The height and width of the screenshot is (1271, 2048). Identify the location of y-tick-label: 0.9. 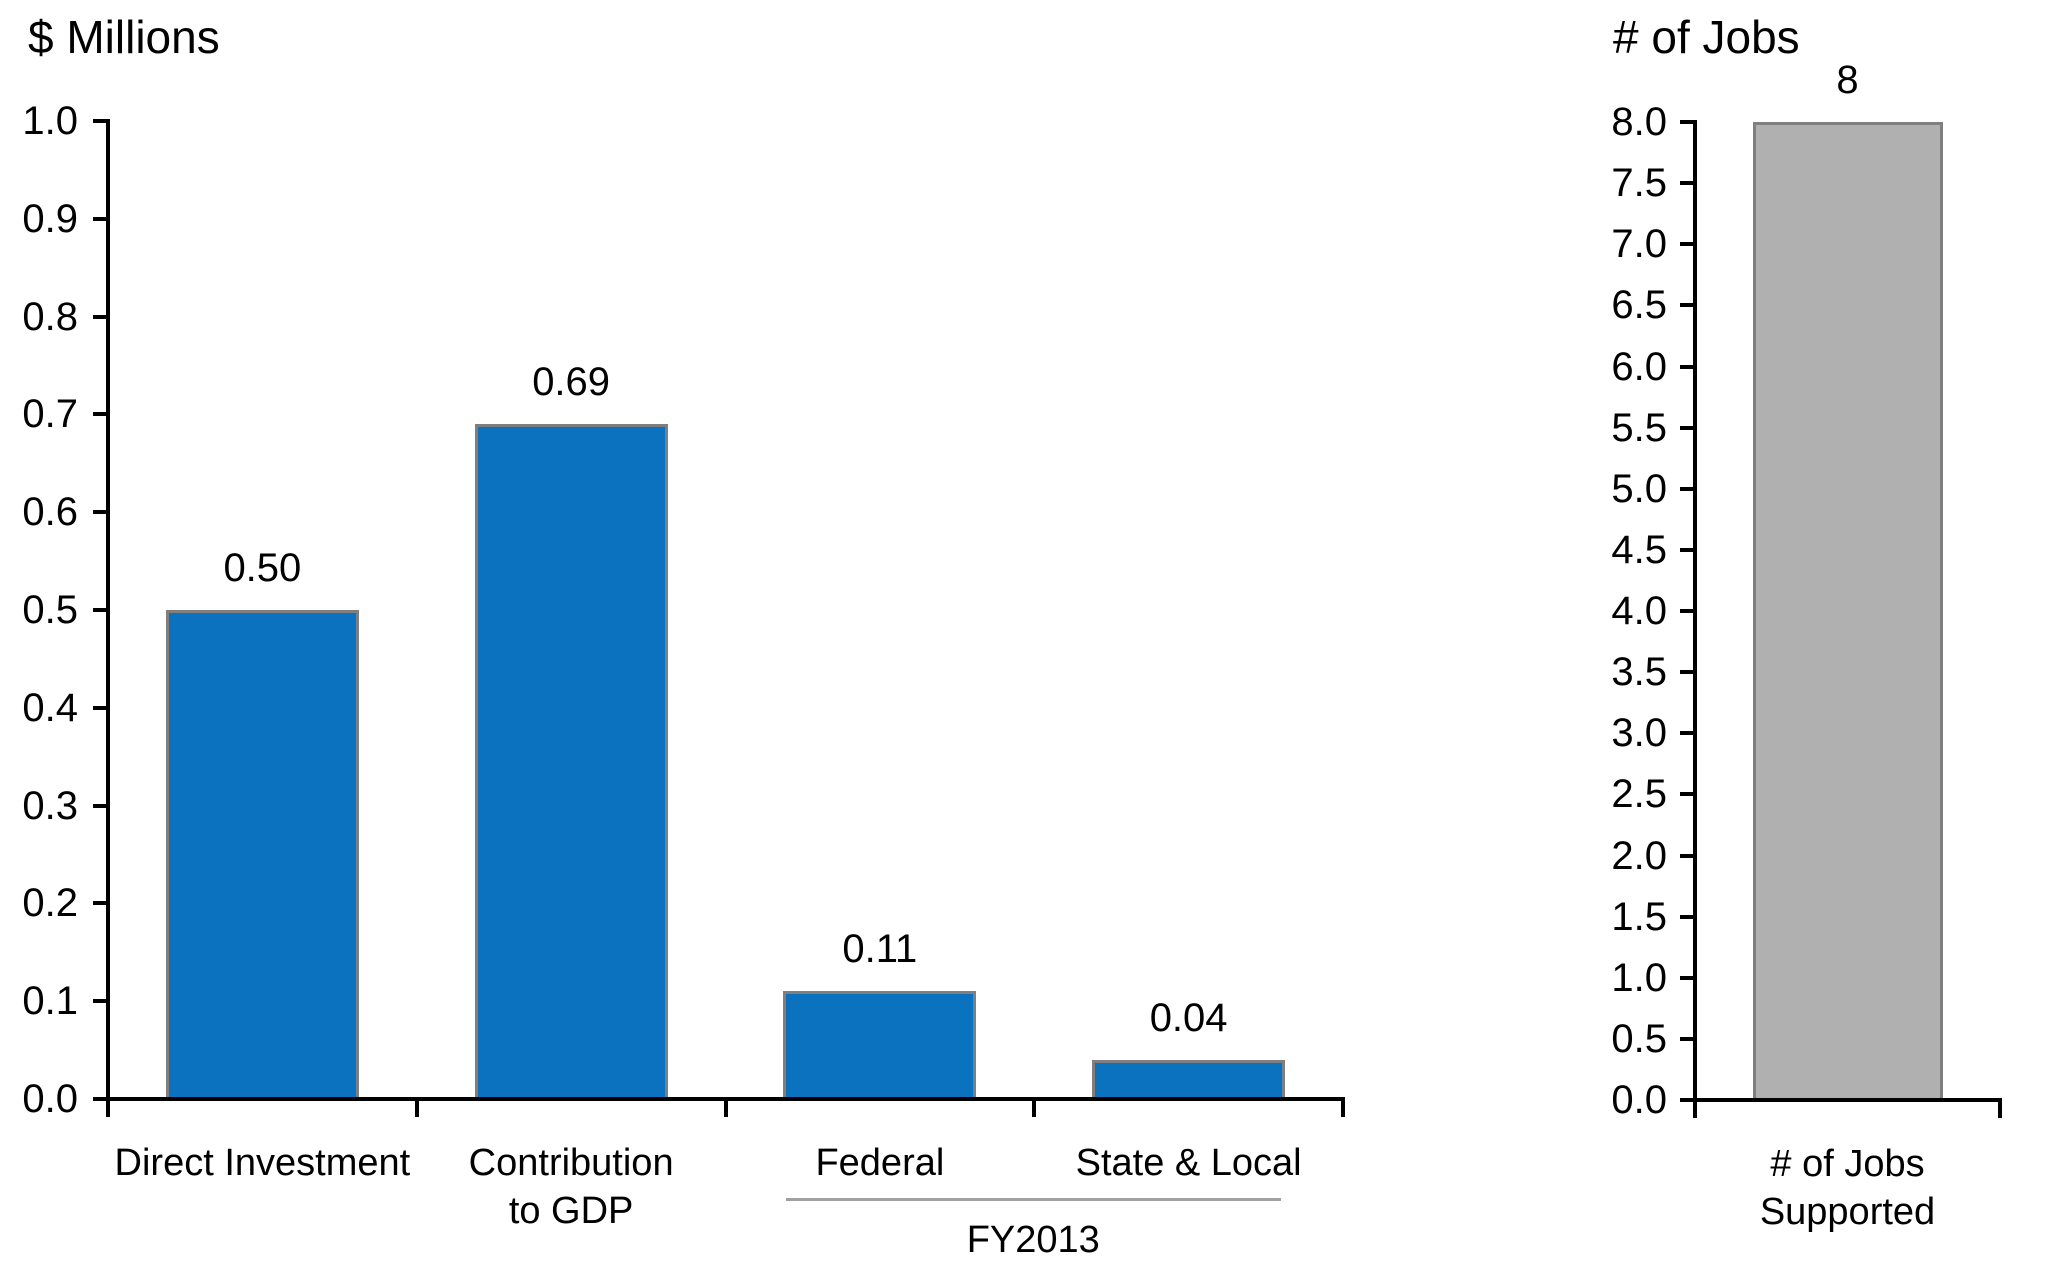
(50, 218).